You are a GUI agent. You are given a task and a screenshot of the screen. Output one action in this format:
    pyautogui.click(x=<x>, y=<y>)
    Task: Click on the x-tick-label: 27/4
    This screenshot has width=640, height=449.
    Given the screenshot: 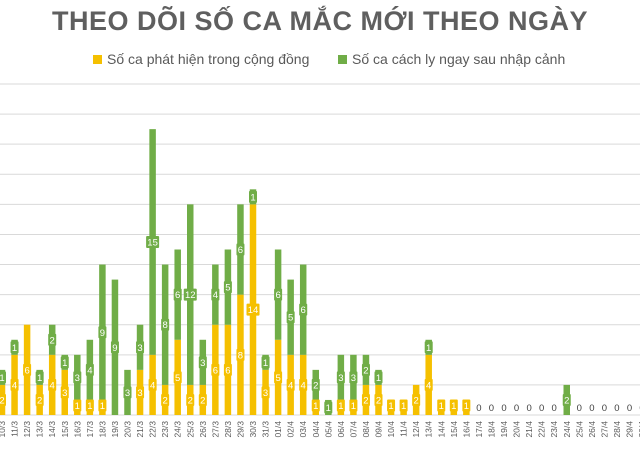 What is the action you would take?
    pyautogui.click(x=604, y=429)
    